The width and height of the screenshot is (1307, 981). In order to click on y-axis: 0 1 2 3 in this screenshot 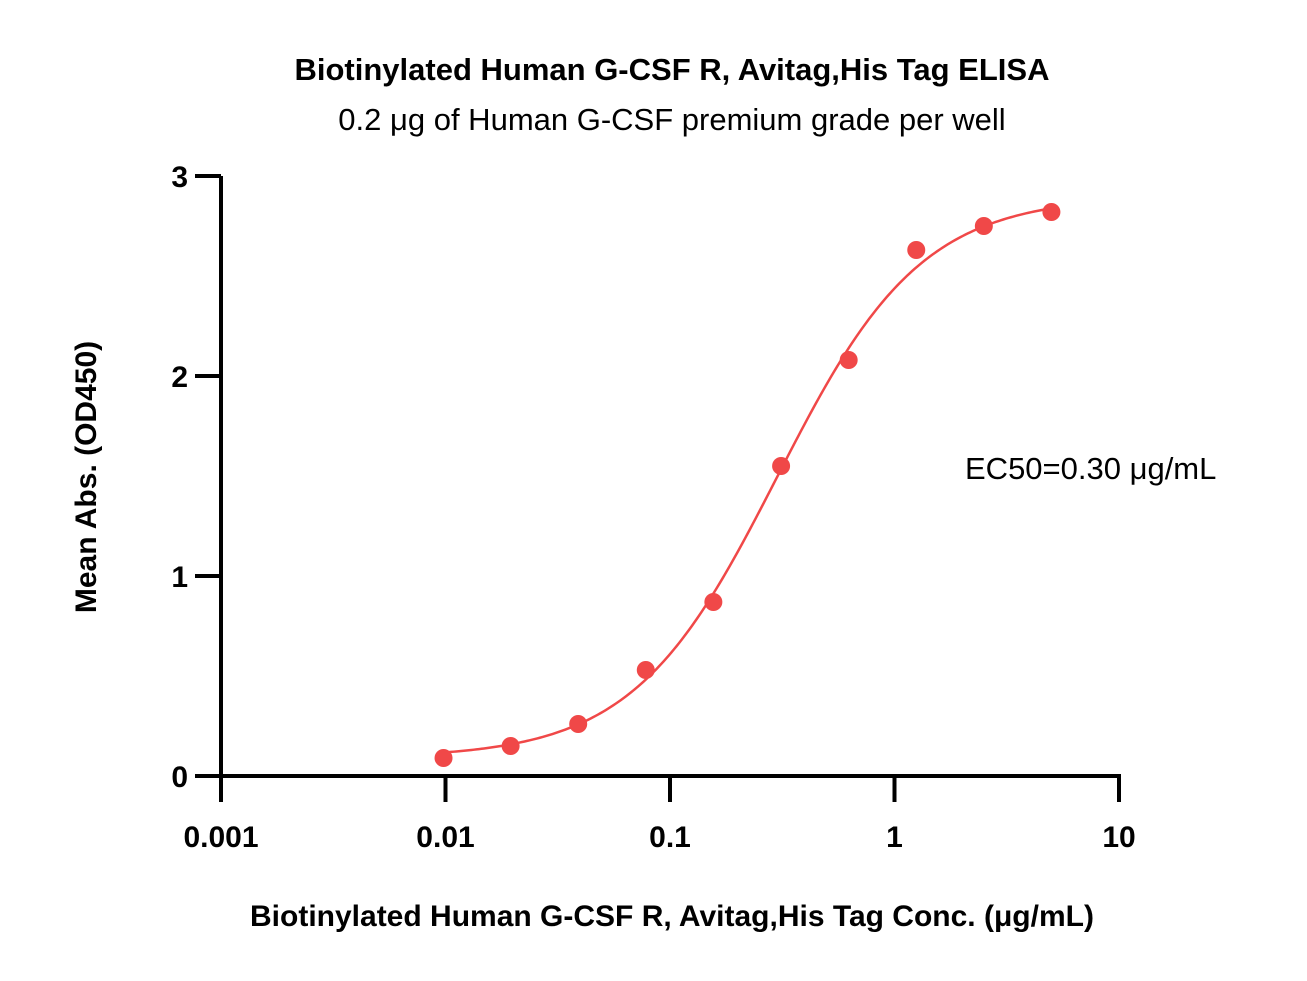, I will do `click(197, 477)`.